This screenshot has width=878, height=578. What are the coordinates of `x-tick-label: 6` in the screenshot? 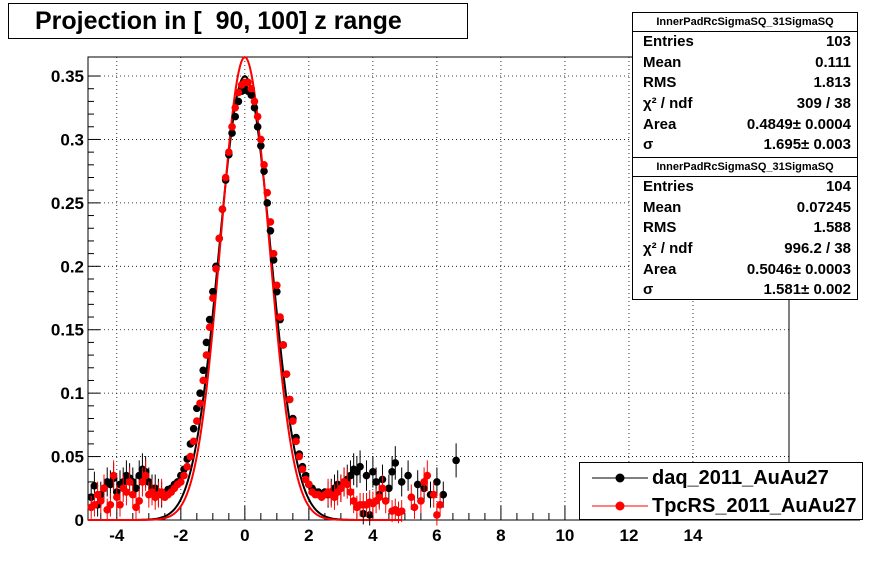 It's located at (436, 535).